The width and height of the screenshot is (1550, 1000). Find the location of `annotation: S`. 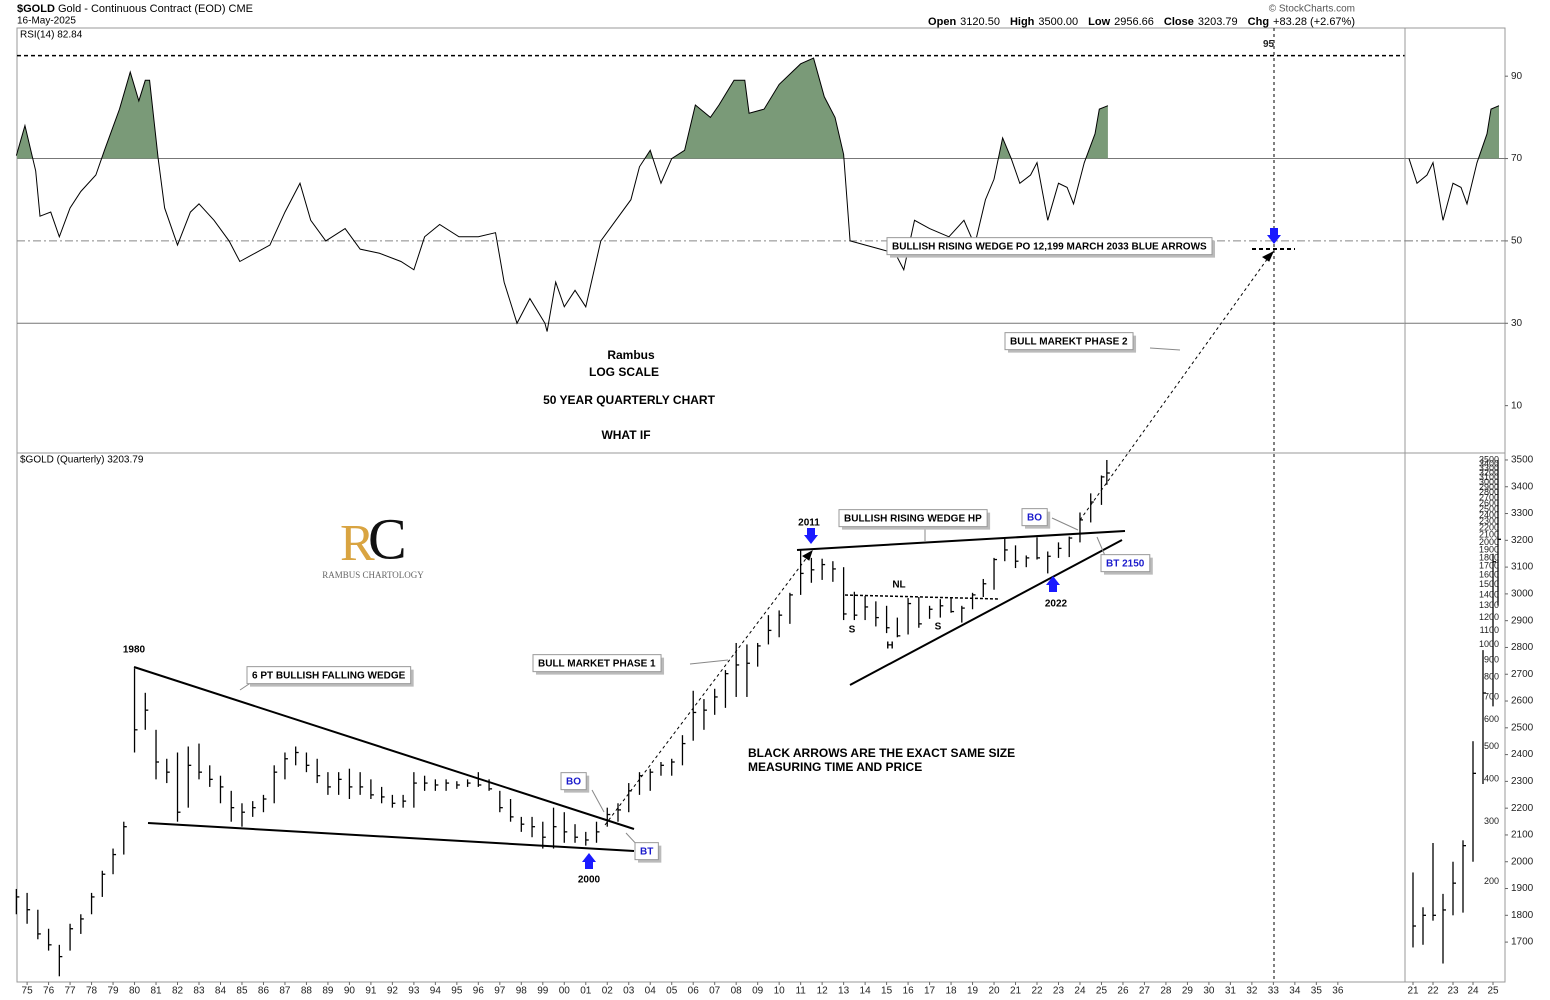

annotation: S is located at coordinates (852, 630).